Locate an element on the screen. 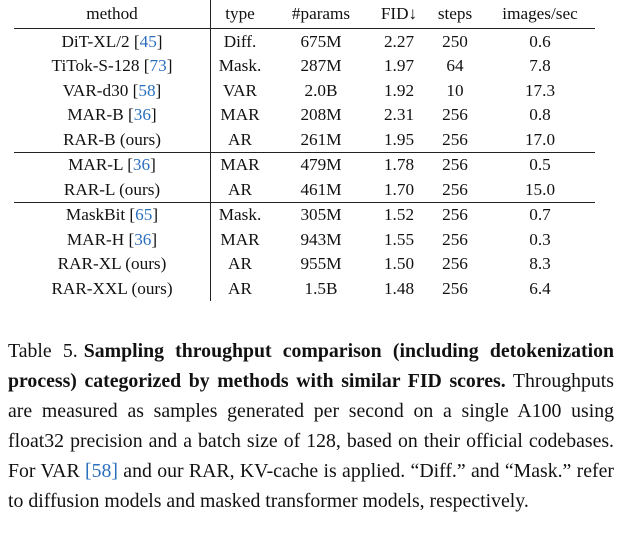  table-row: RAR-L (ours) AR 461M 1.70 256 15.0 is located at coordinates (304, 190).